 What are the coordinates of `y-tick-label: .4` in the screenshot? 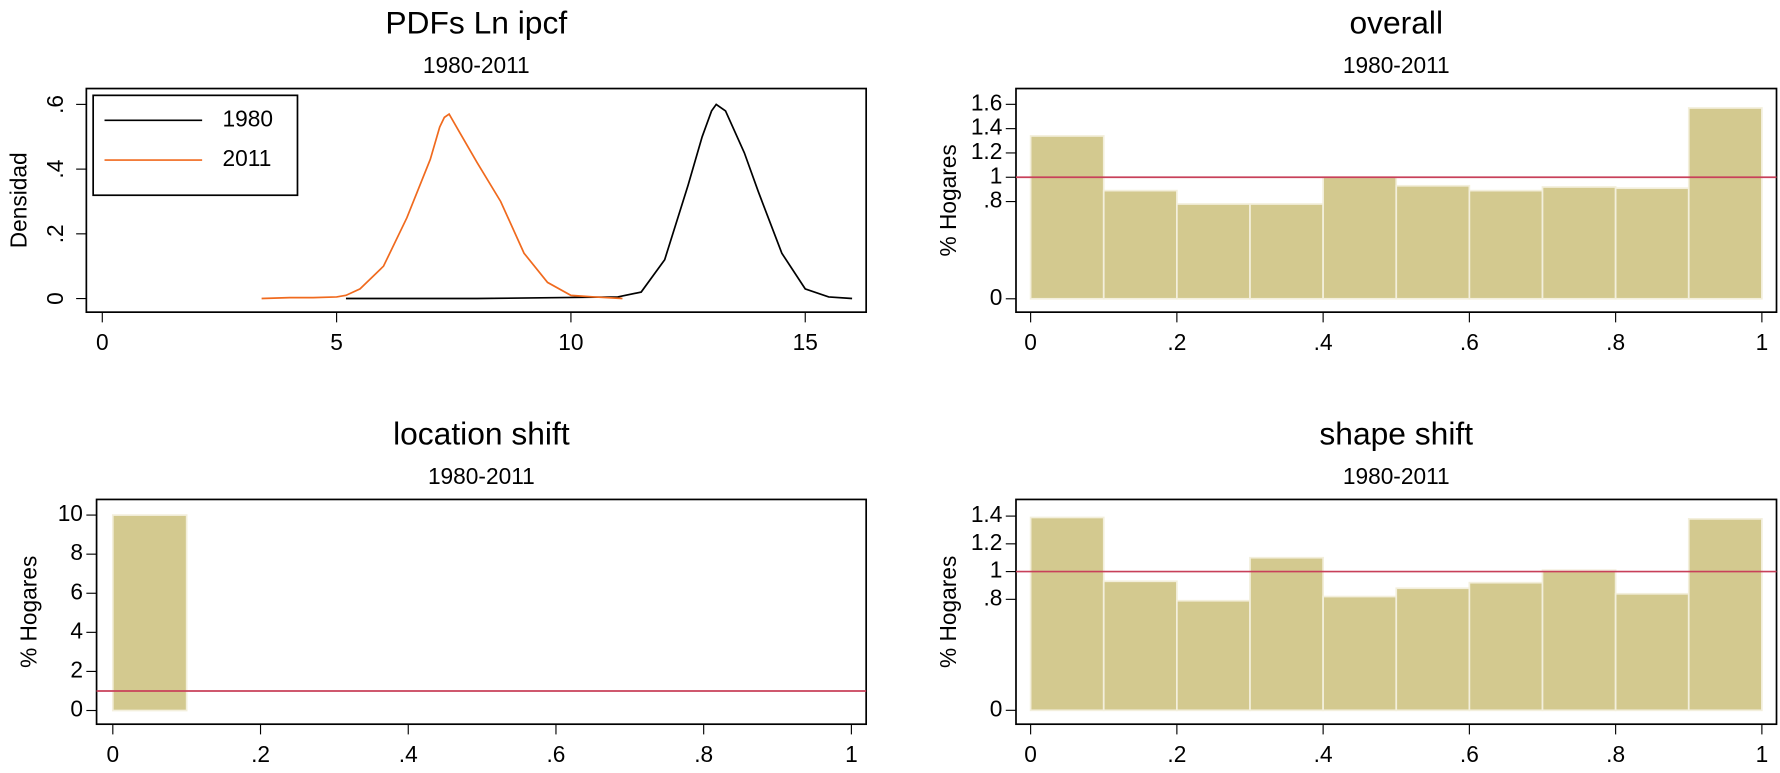 It's located at (55, 169).